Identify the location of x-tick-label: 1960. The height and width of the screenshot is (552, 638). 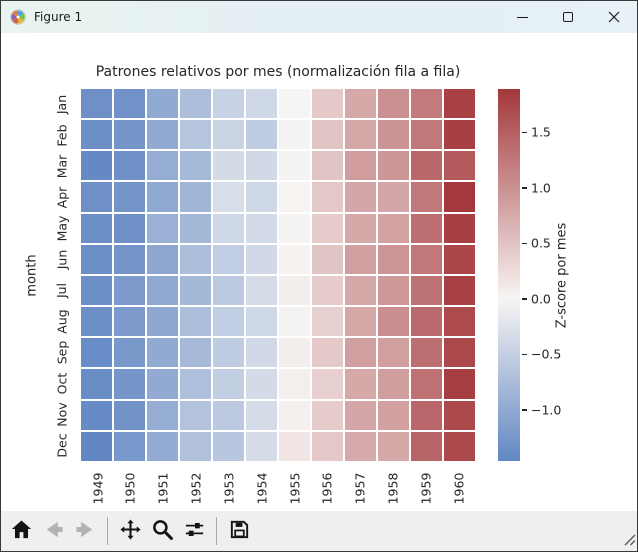
(459, 488).